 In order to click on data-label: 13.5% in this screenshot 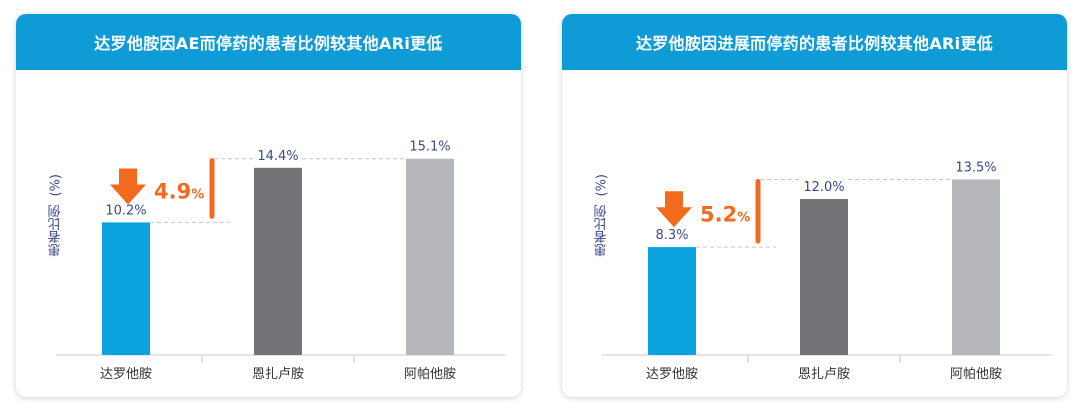, I will do `click(975, 168)`.